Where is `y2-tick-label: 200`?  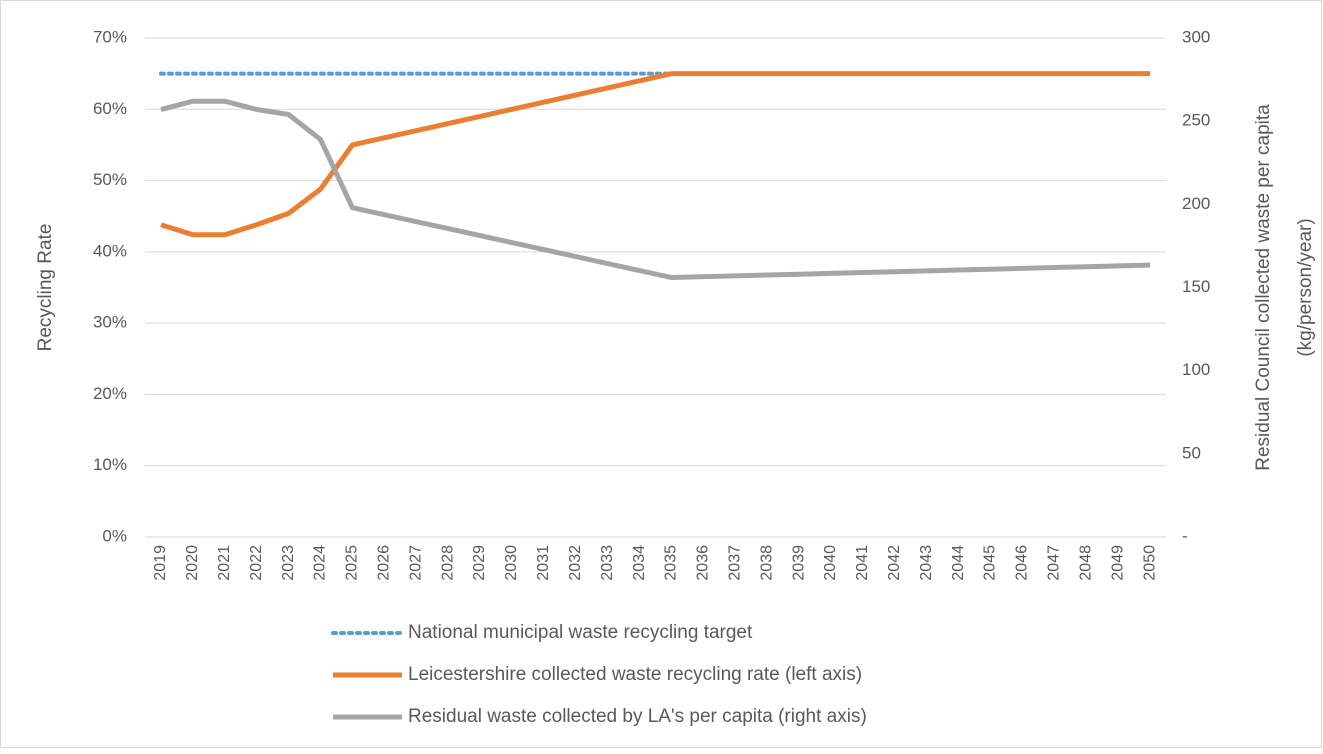
y2-tick-label: 200 is located at coordinates (1196, 203).